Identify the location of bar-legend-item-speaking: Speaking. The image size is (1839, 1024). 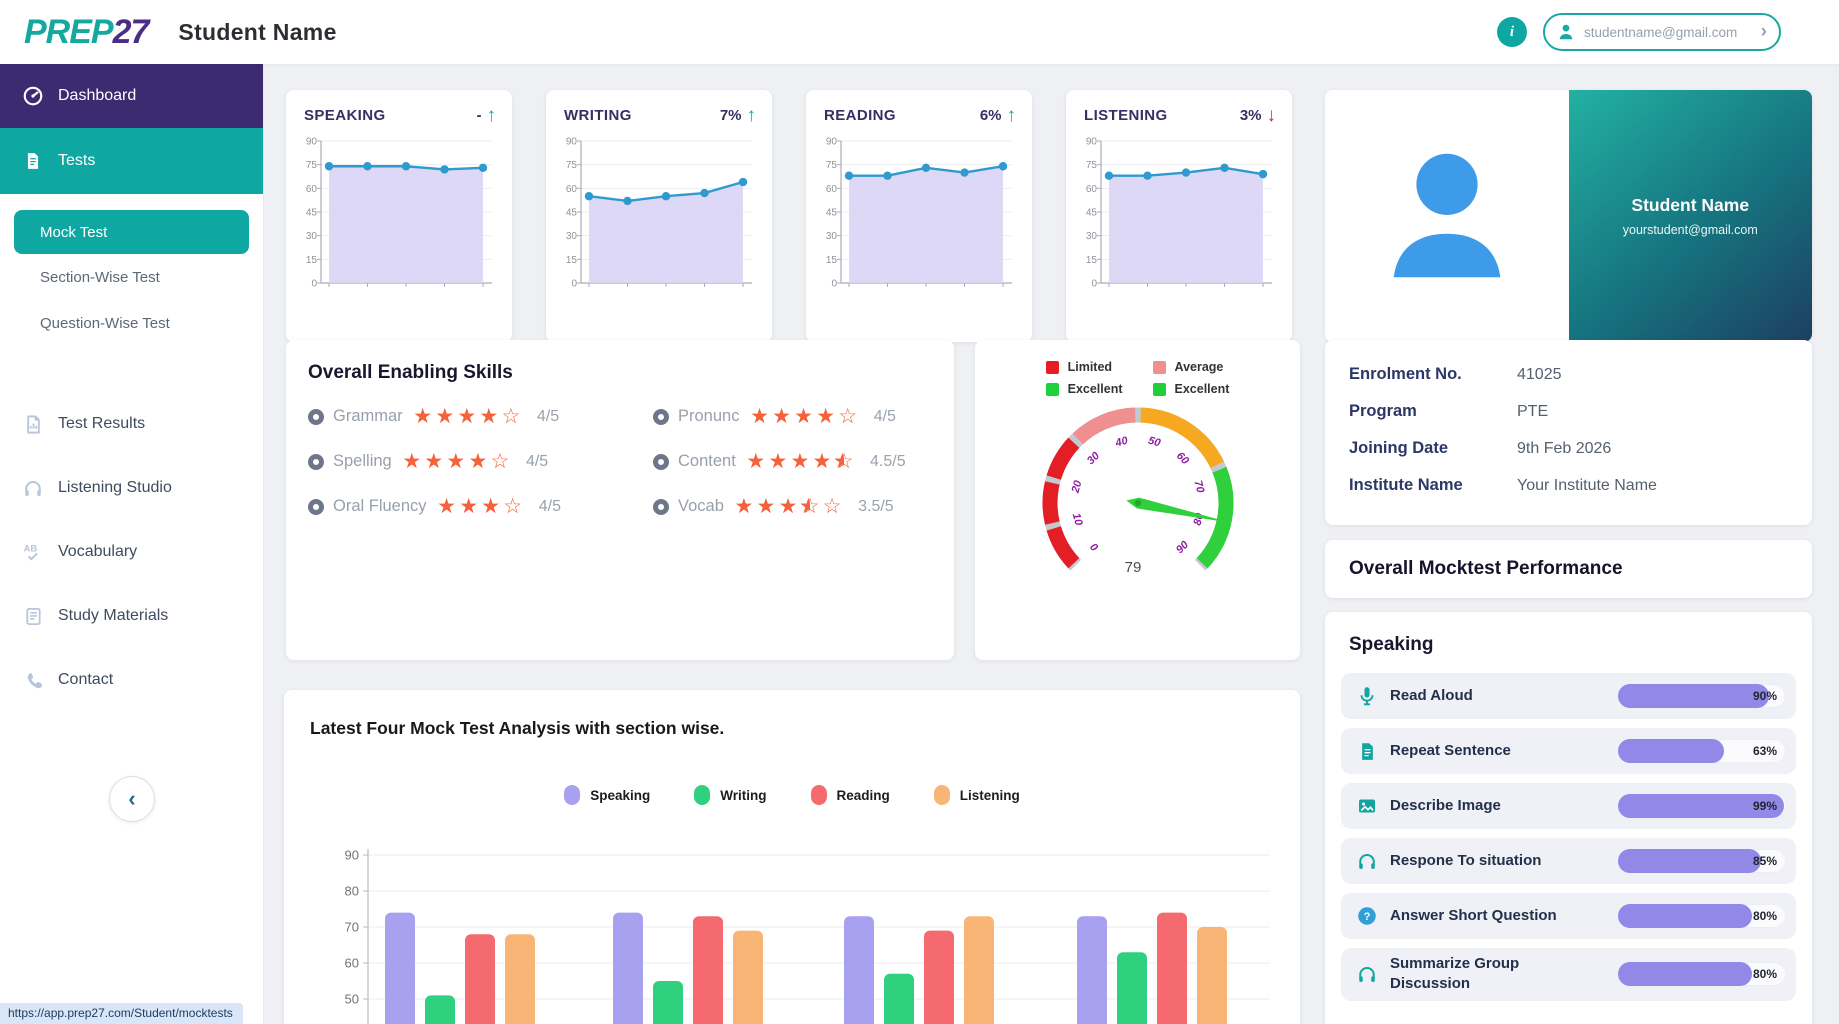
(607, 795).